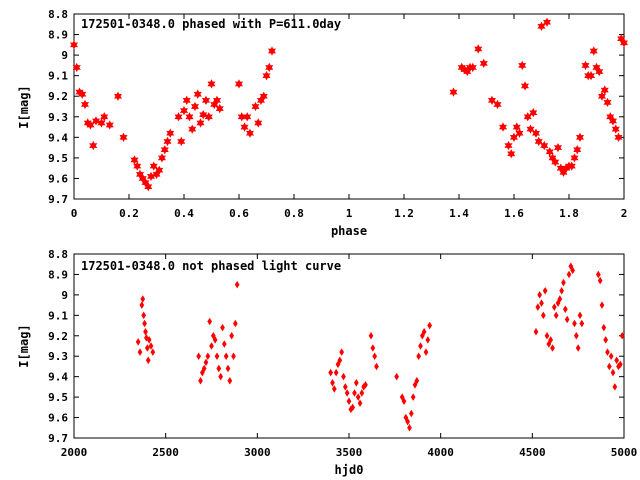 The width and height of the screenshot is (640, 480). I want to click on x-tick-label: 4500, so click(532, 452).